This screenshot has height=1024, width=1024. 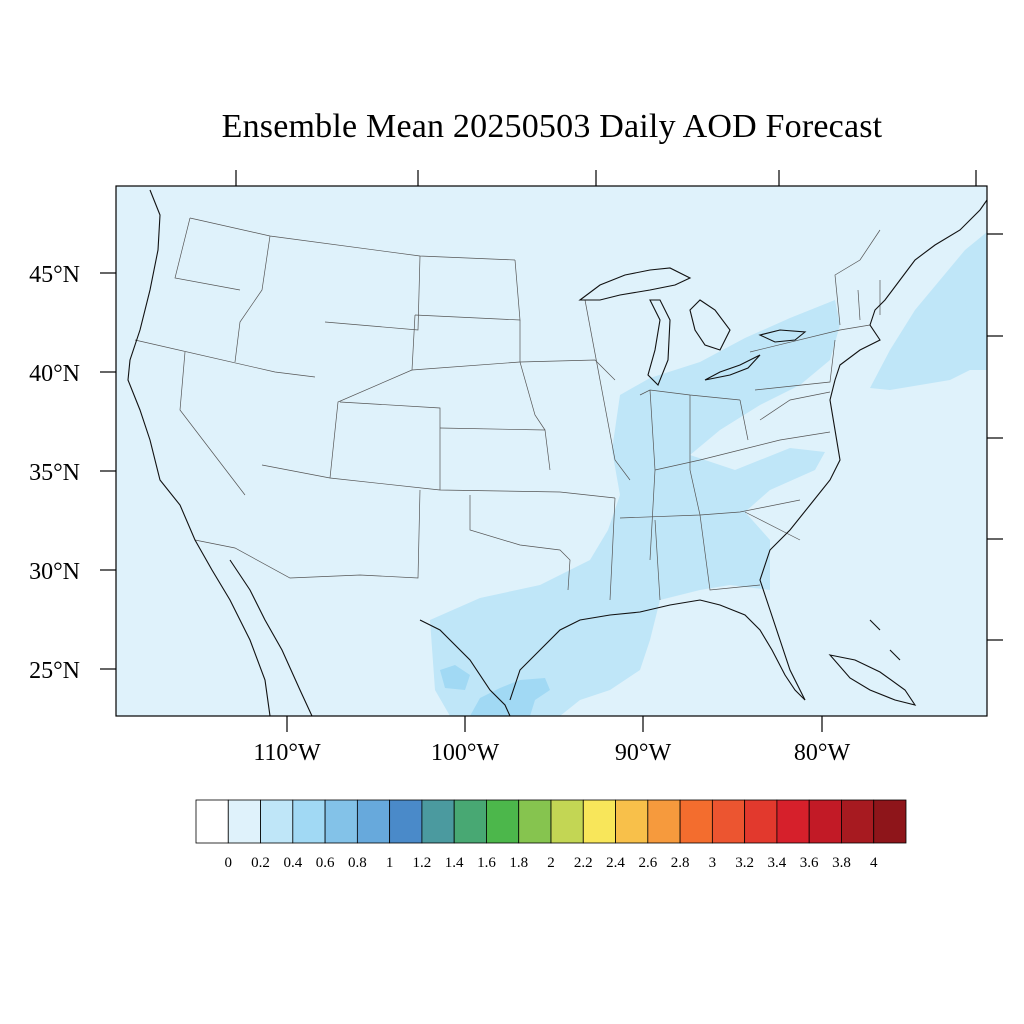 What do you see at coordinates (713, 863) in the screenshot?
I see `colorbar-label-15: 3` at bounding box center [713, 863].